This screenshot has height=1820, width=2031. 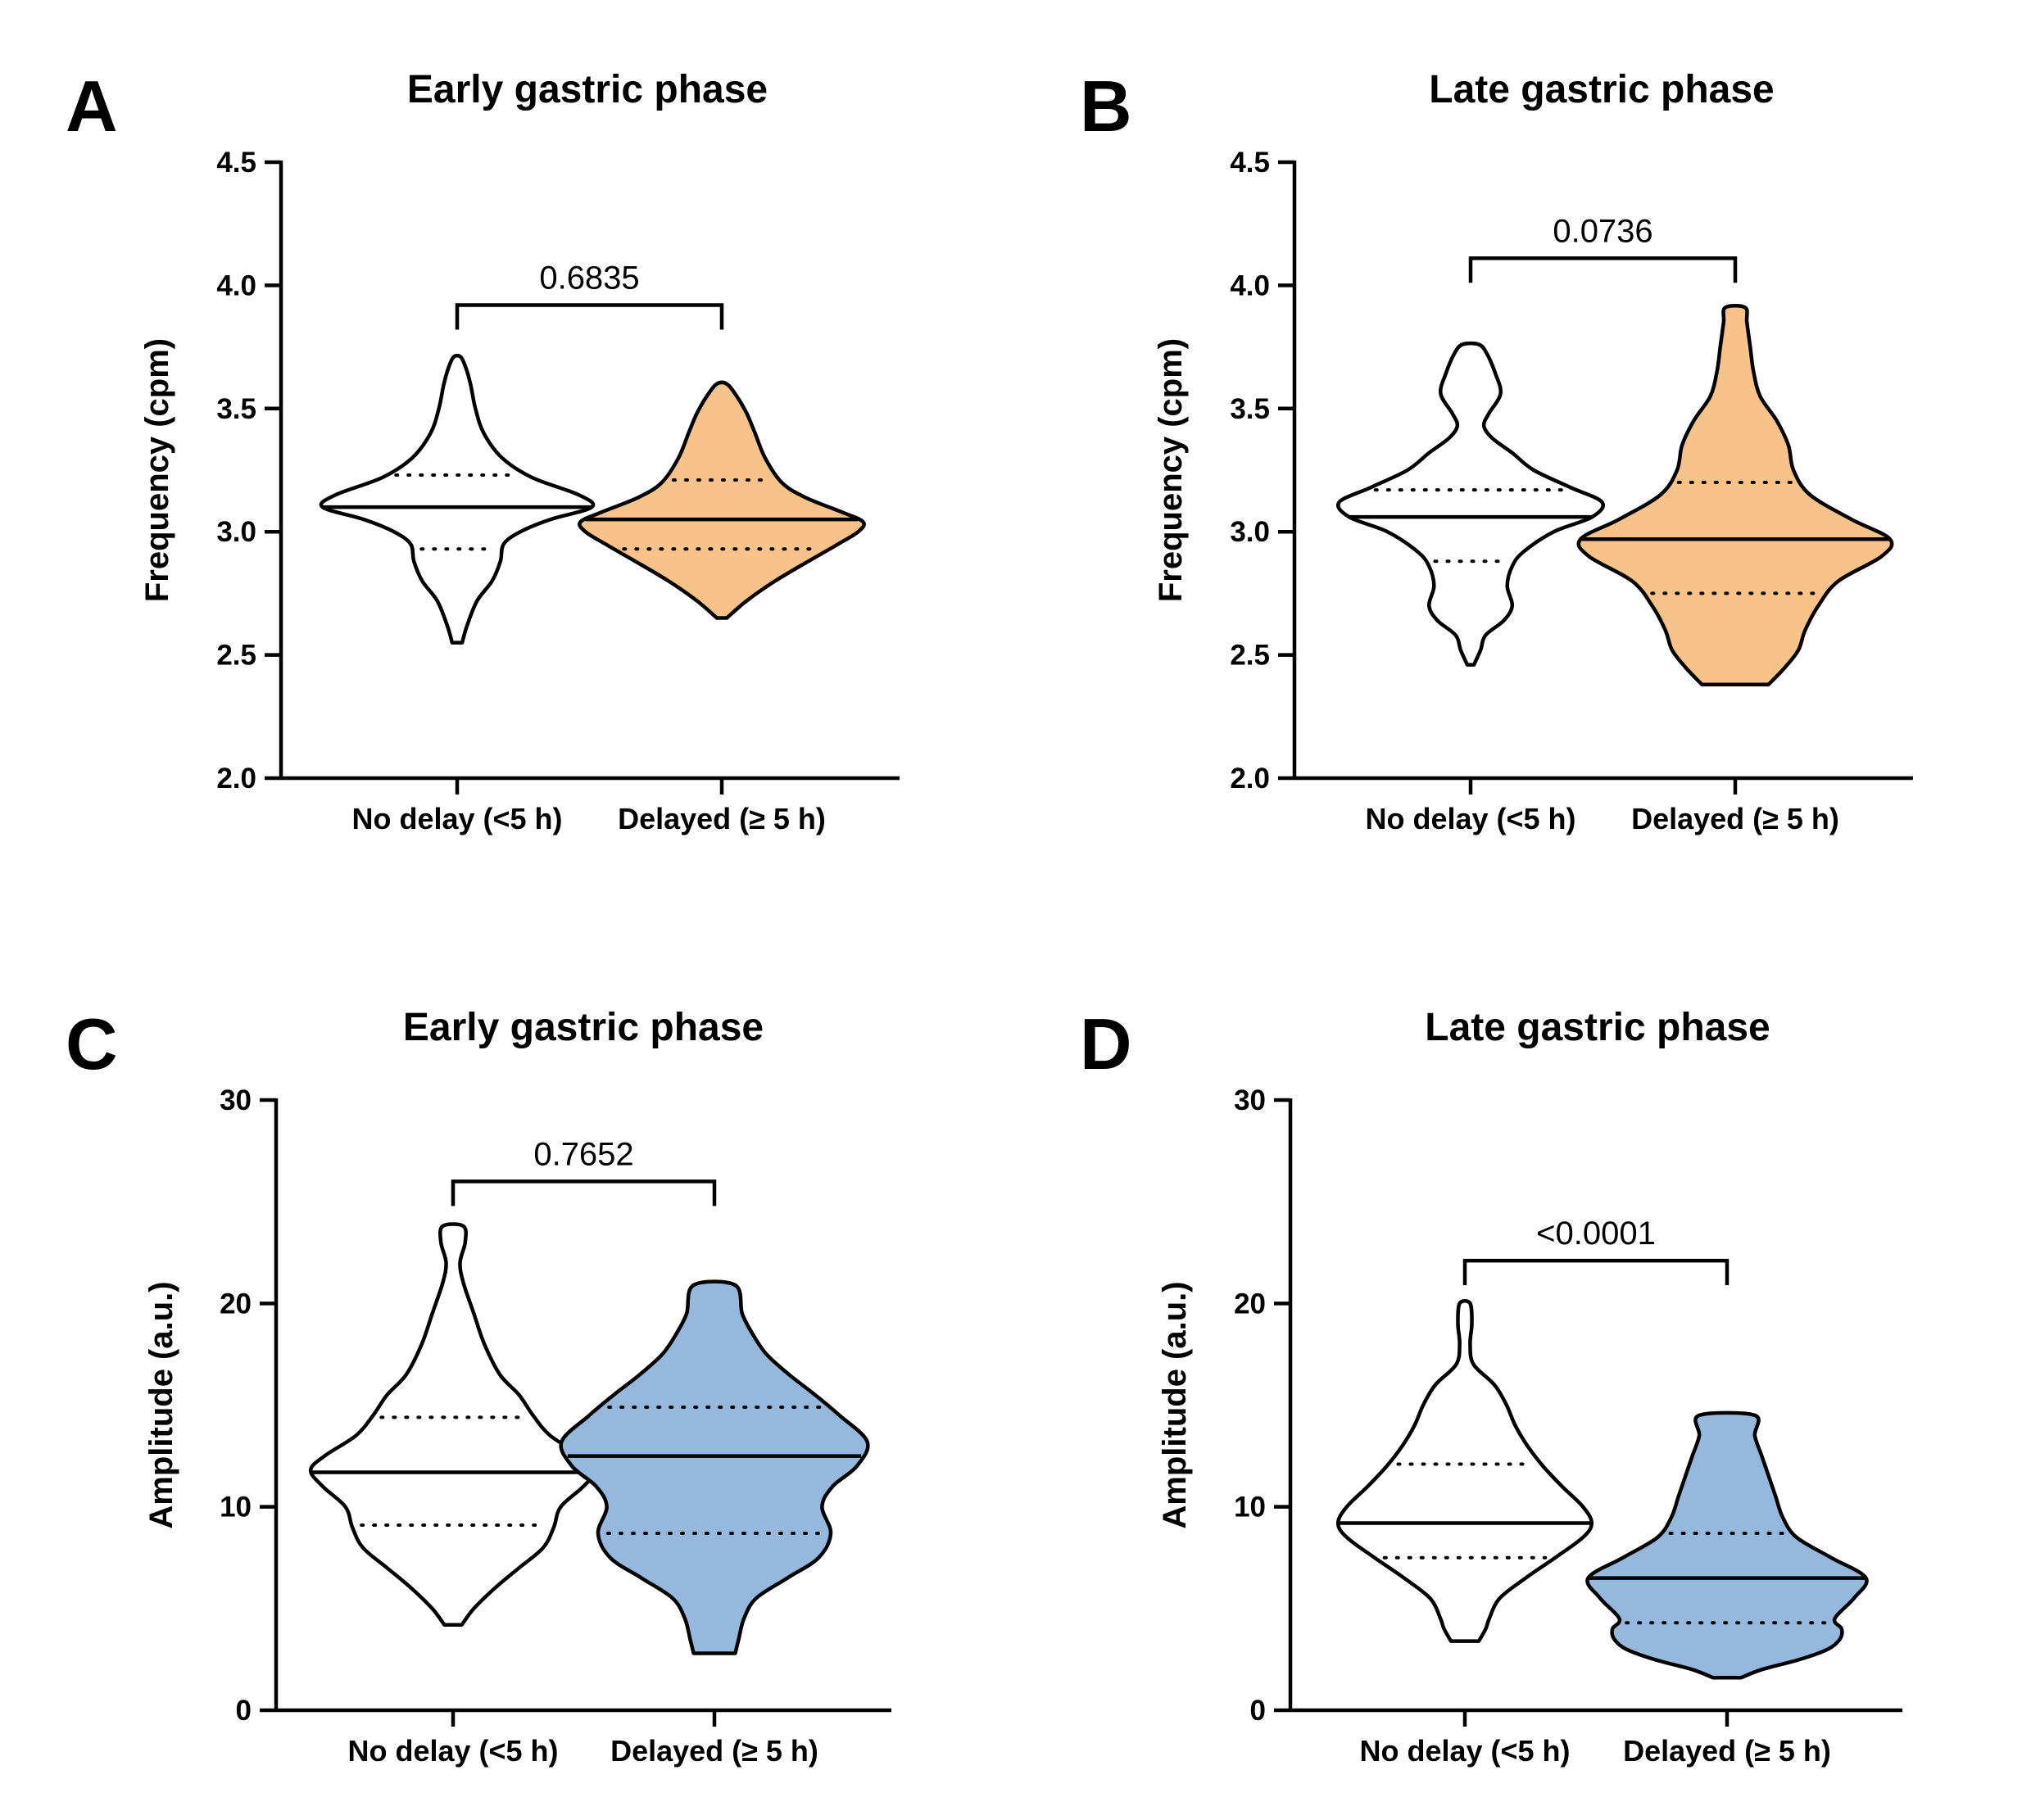 What do you see at coordinates (1106, 1043) in the screenshot?
I see `panel-letter: D` at bounding box center [1106, 1043].